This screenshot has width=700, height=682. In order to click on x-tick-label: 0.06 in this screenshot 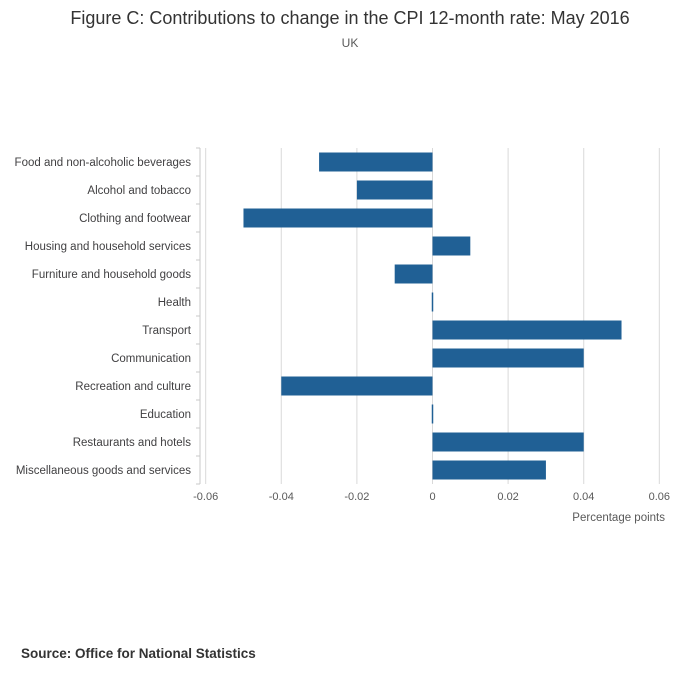, I will do `click(659, 497)`.